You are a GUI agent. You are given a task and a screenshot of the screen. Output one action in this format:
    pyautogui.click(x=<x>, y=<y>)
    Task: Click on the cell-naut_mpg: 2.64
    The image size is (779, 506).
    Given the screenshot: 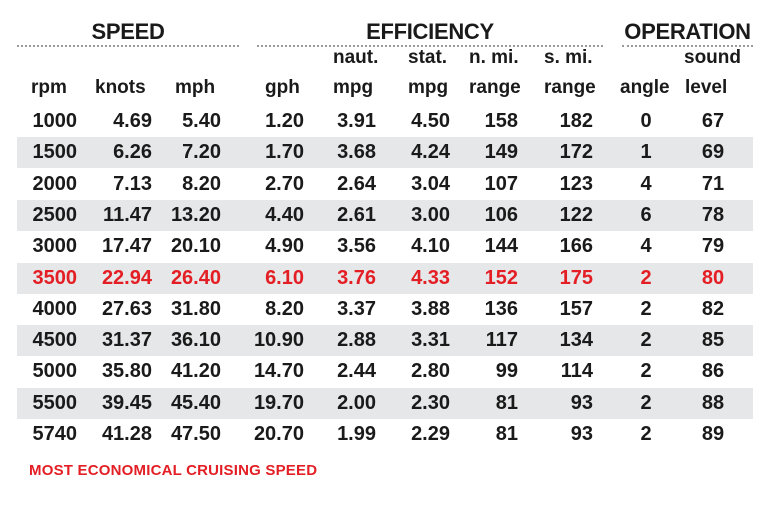 What is the action you would take?
    pyautogui.click(x=356, y=183)
    